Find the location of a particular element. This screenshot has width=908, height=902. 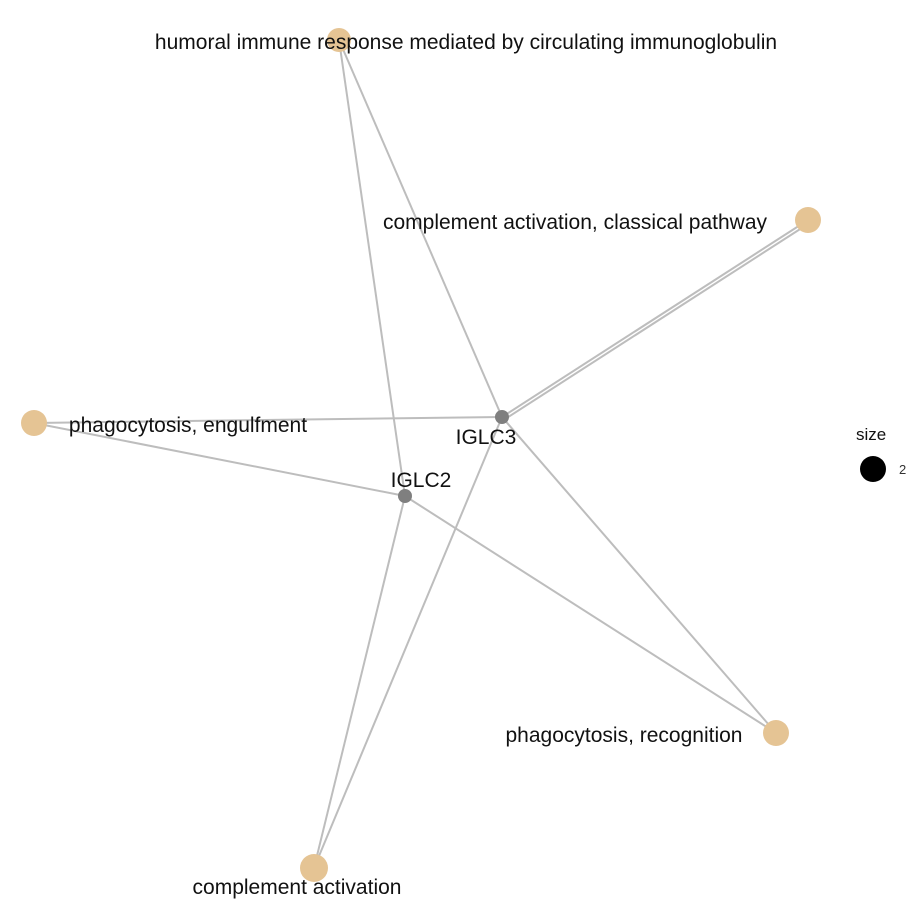

edge-humoral-IGLC3 is located at coordinates (420, 228).